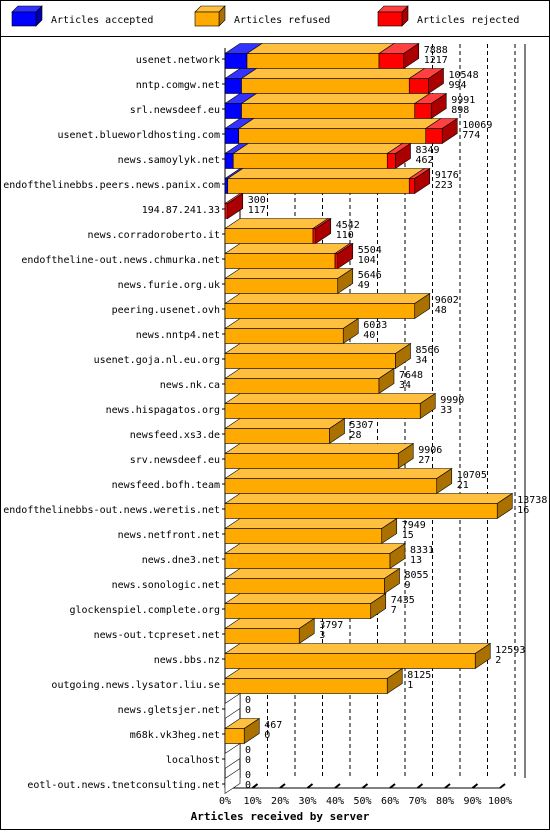  Describe the element at coordinates (169, 710) in the screenshot. I see `category-label: news.gletsjer.net` at that location.